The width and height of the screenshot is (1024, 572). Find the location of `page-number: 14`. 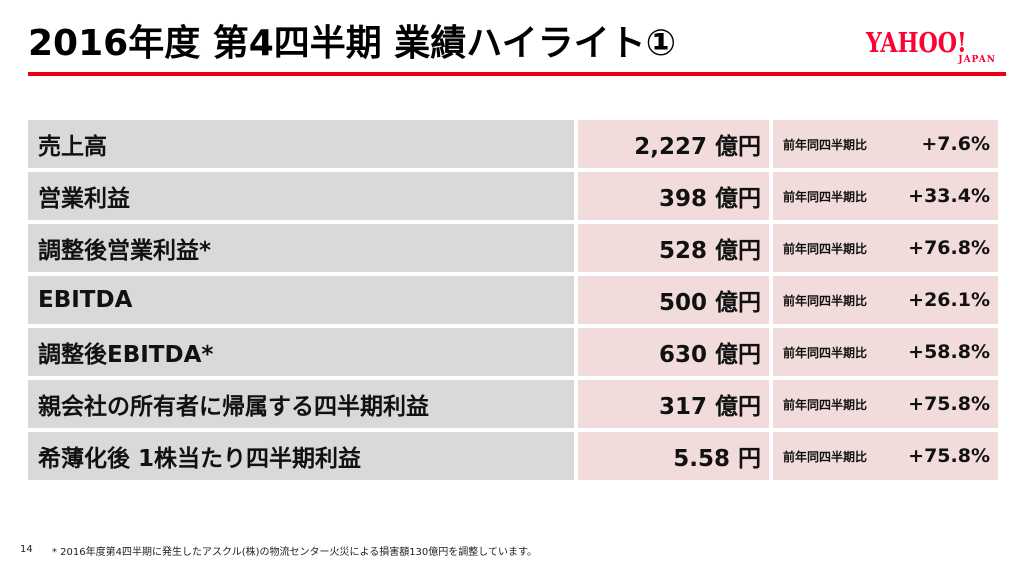

page-number: 14 is located at coordinates (26, 549).